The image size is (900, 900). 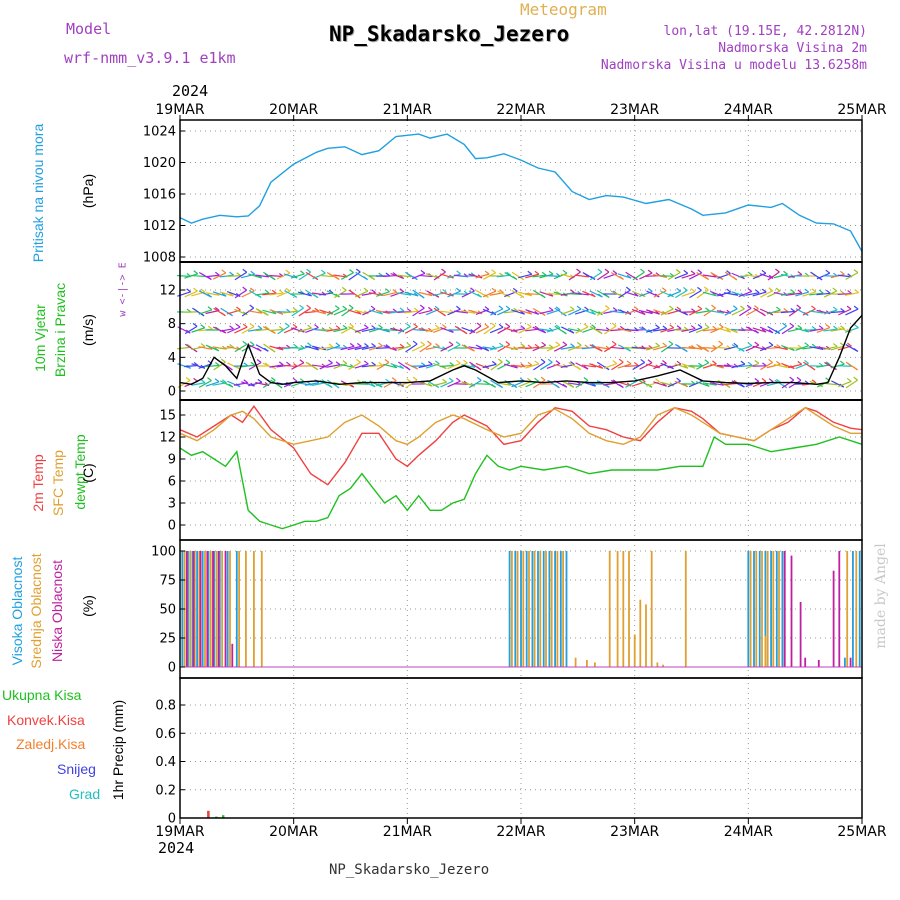 I want to click on ytick-label: 50, so click(x=167, y=610).